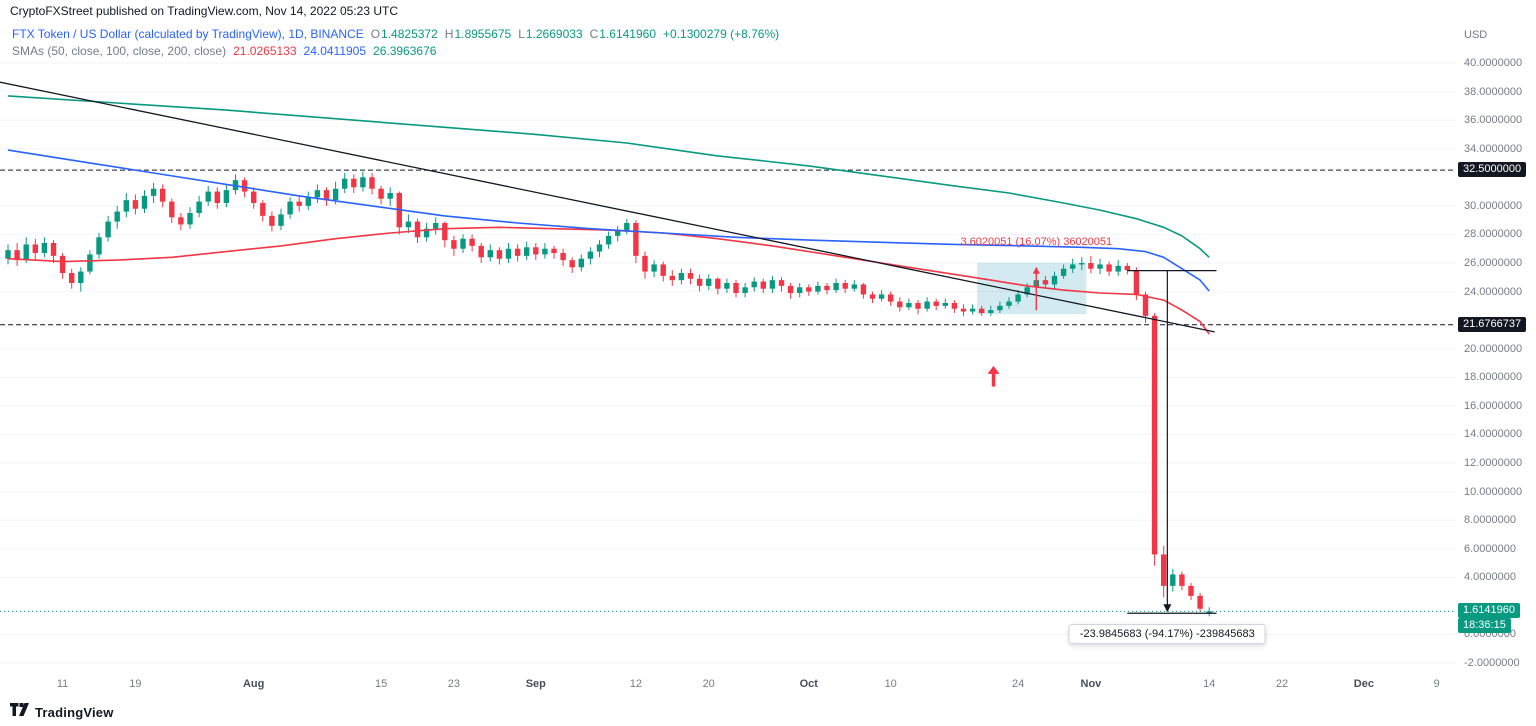 This screenshot has width=1536, height=726. Describe the element at coordinates (1489, 611) in the screenshot. I see `current-price-badge: 1.6141960` at that location.